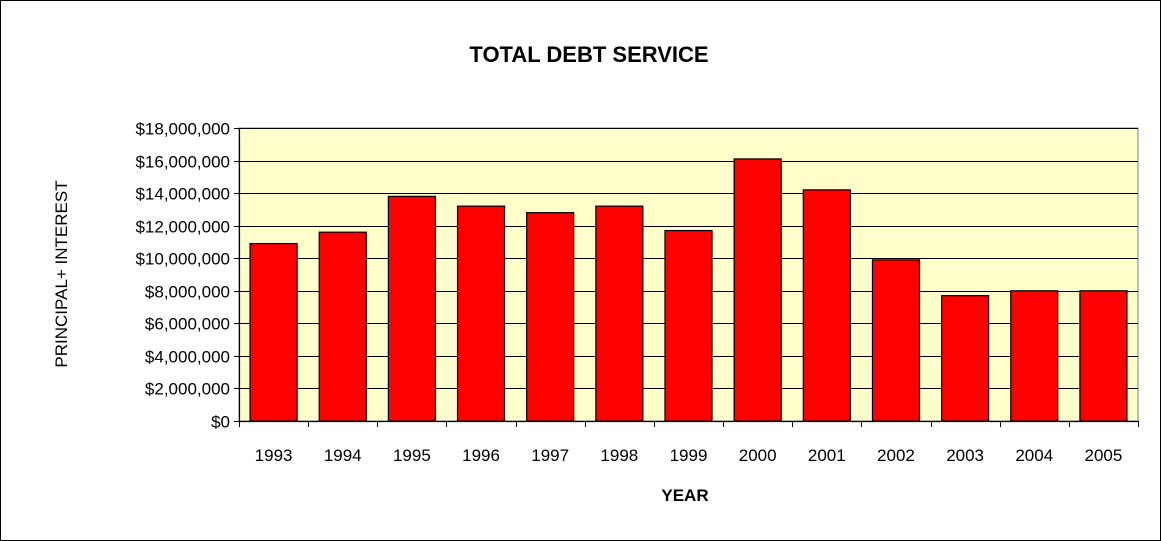  I want to click on y-axis-title: PRINCIPAL+ INTEREST, so click(61, 273).